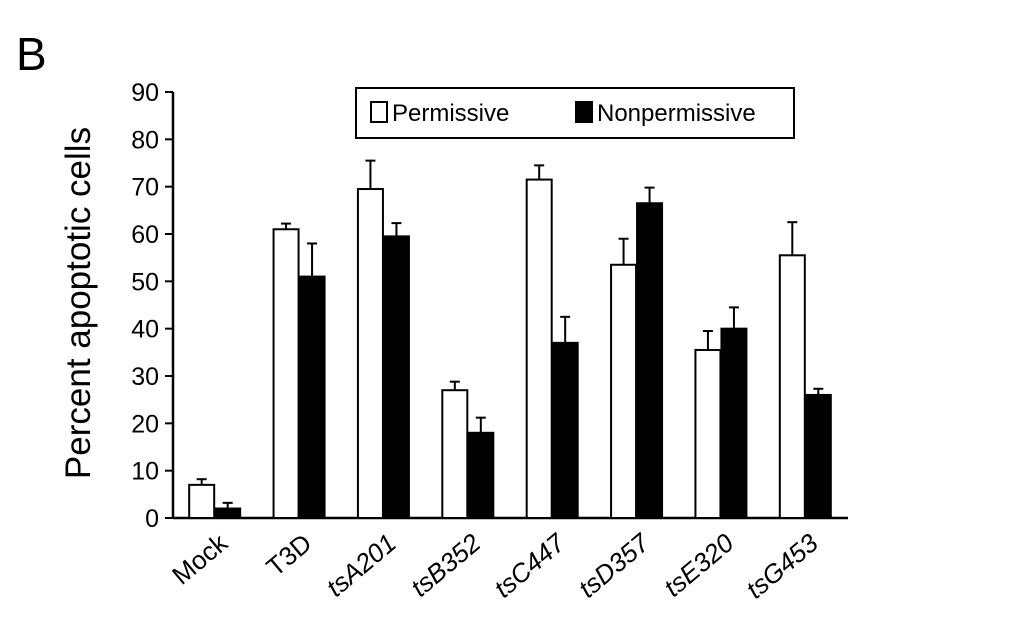  I want to click on y-tick-label: 90, so click(145, 93).